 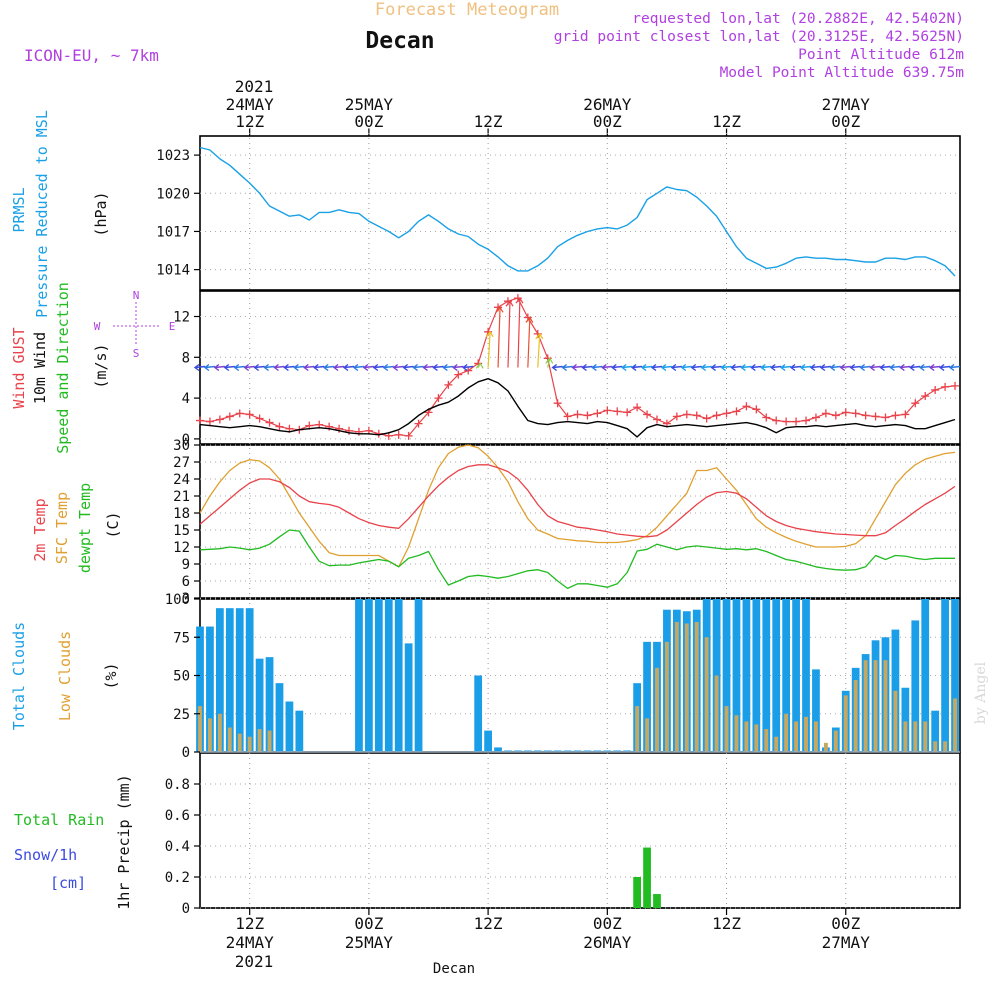 What do you see at coordinates (91, 55) in the screenshot?
I see `model-label: ICON-EU, ~ 7km` at bounding box center [91, 55].